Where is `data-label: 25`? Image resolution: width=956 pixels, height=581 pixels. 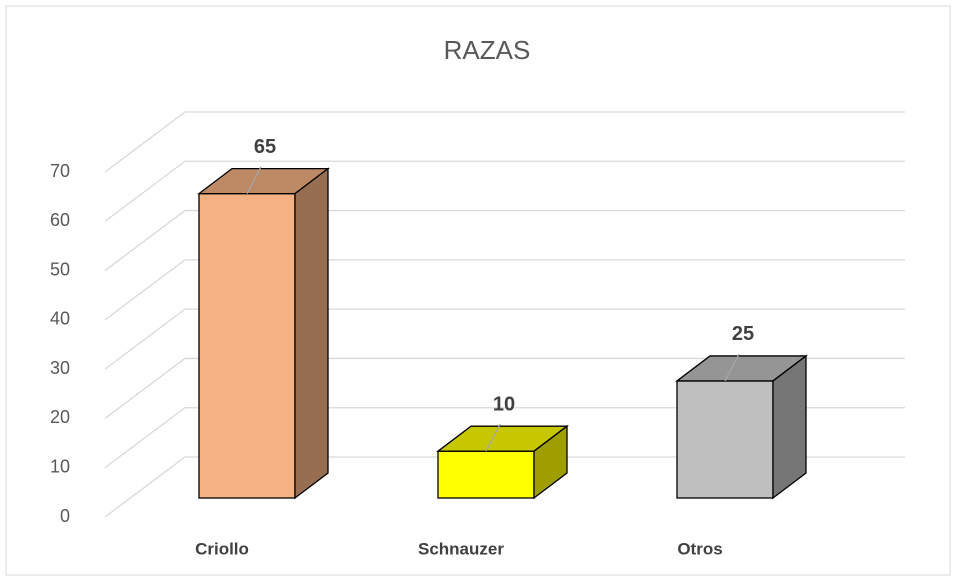 data-label: 25 is located at coordinates (743, 334).